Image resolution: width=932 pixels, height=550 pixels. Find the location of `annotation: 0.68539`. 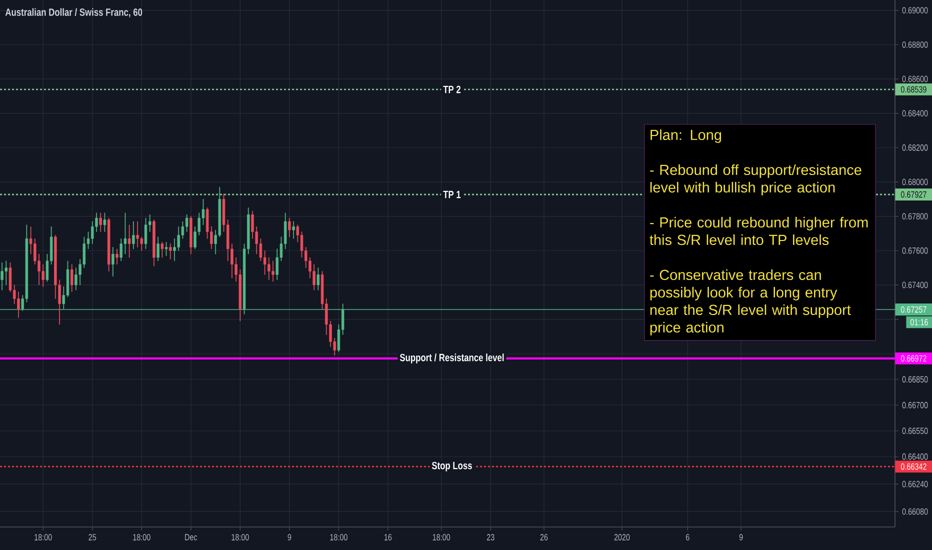

annotation: 0.68539 is located at coordinates (913, 89).